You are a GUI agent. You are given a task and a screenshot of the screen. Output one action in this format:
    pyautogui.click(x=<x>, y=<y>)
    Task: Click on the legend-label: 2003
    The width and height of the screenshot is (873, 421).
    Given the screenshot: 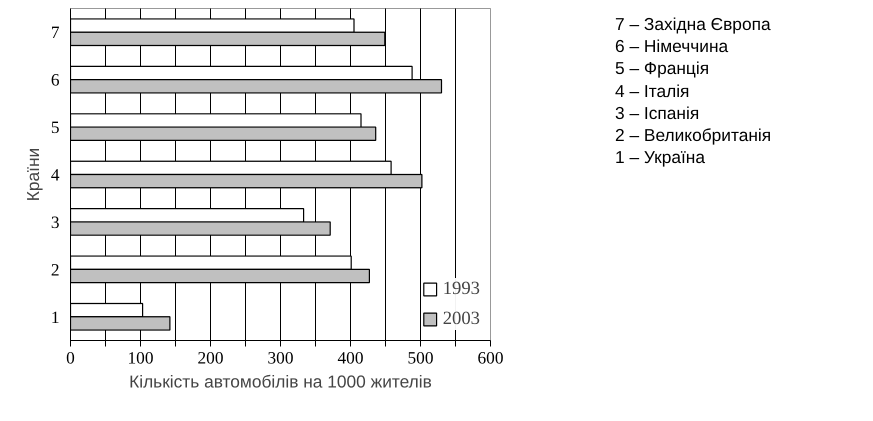 What is the action you would take?
    pyautogui.click(x=461, y=319)
    